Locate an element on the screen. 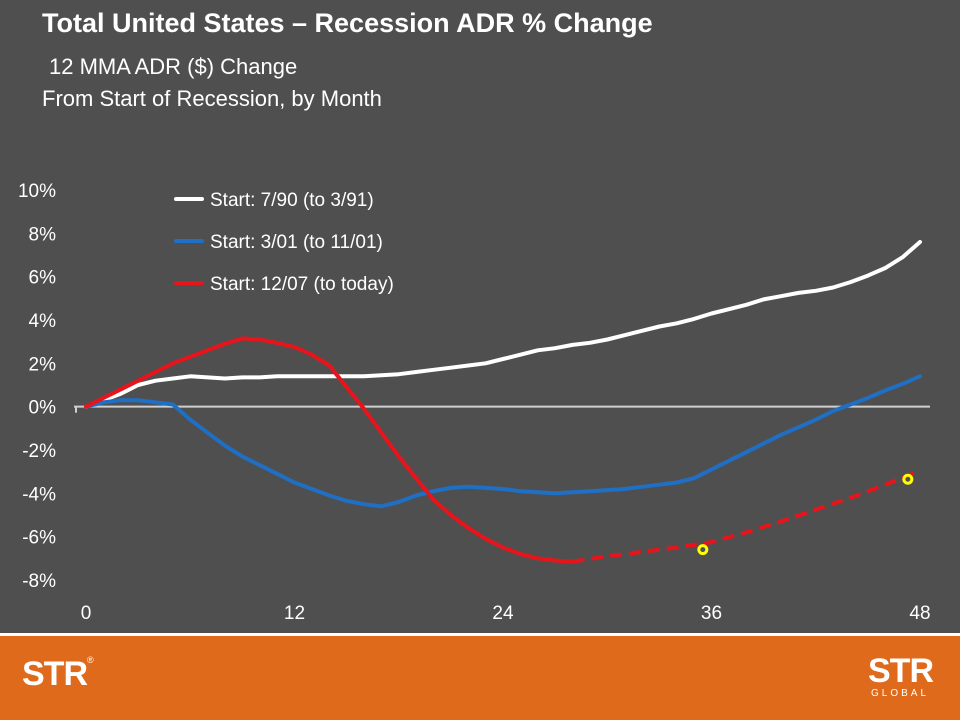 The width and height of the screenshot is (960, 720). footer-bar is located at coordinates (480, 678).